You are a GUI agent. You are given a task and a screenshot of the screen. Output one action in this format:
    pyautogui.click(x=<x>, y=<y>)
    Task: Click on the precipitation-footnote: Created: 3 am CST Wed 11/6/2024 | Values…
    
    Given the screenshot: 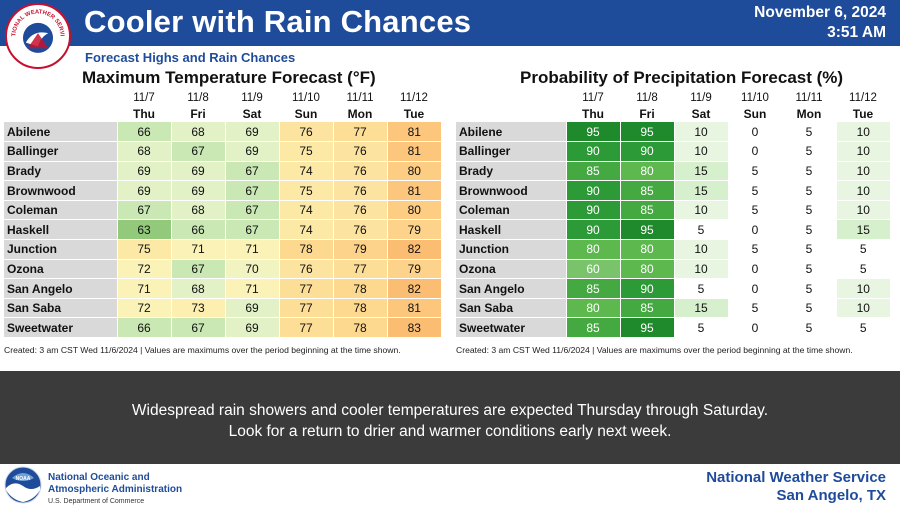 What is the action you would take?
    pyautogui.click(x=654, y=350)
    